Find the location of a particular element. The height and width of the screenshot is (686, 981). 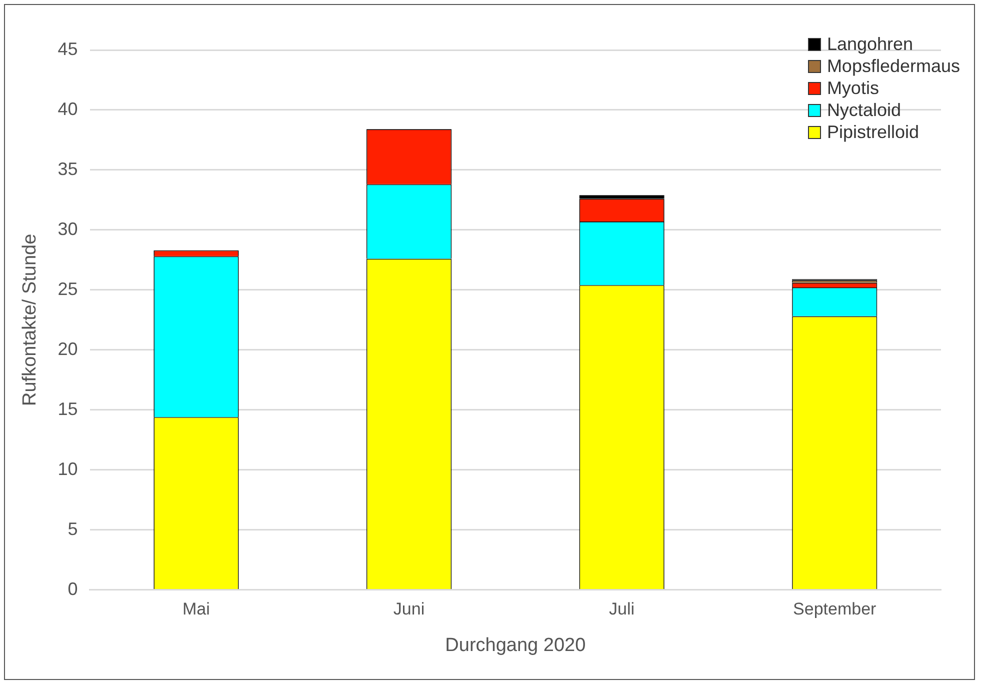

legend-label: Nyctaloid is located at coordinates (863, 110).